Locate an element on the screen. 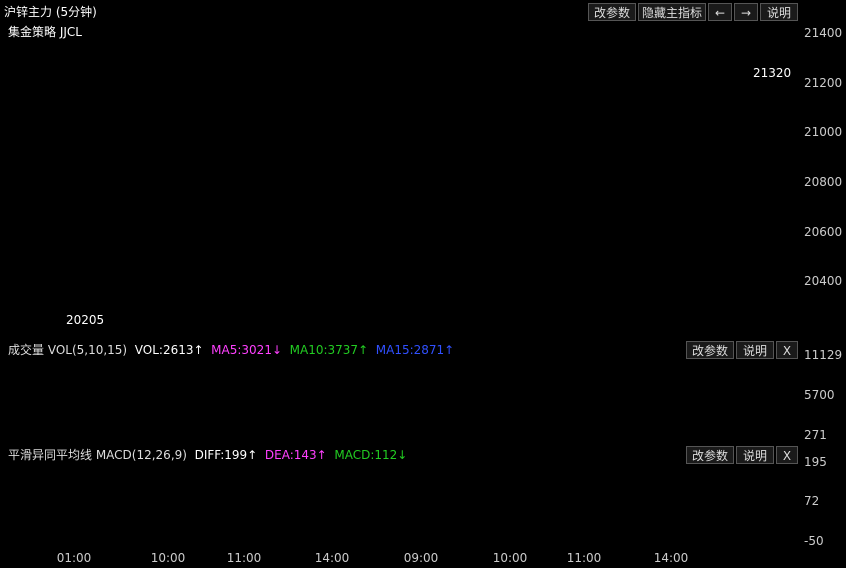 This screenshot has height=568, width=846. vol-name: 成交量 VOL(5,10,15) is located at coordinates (68, 350).